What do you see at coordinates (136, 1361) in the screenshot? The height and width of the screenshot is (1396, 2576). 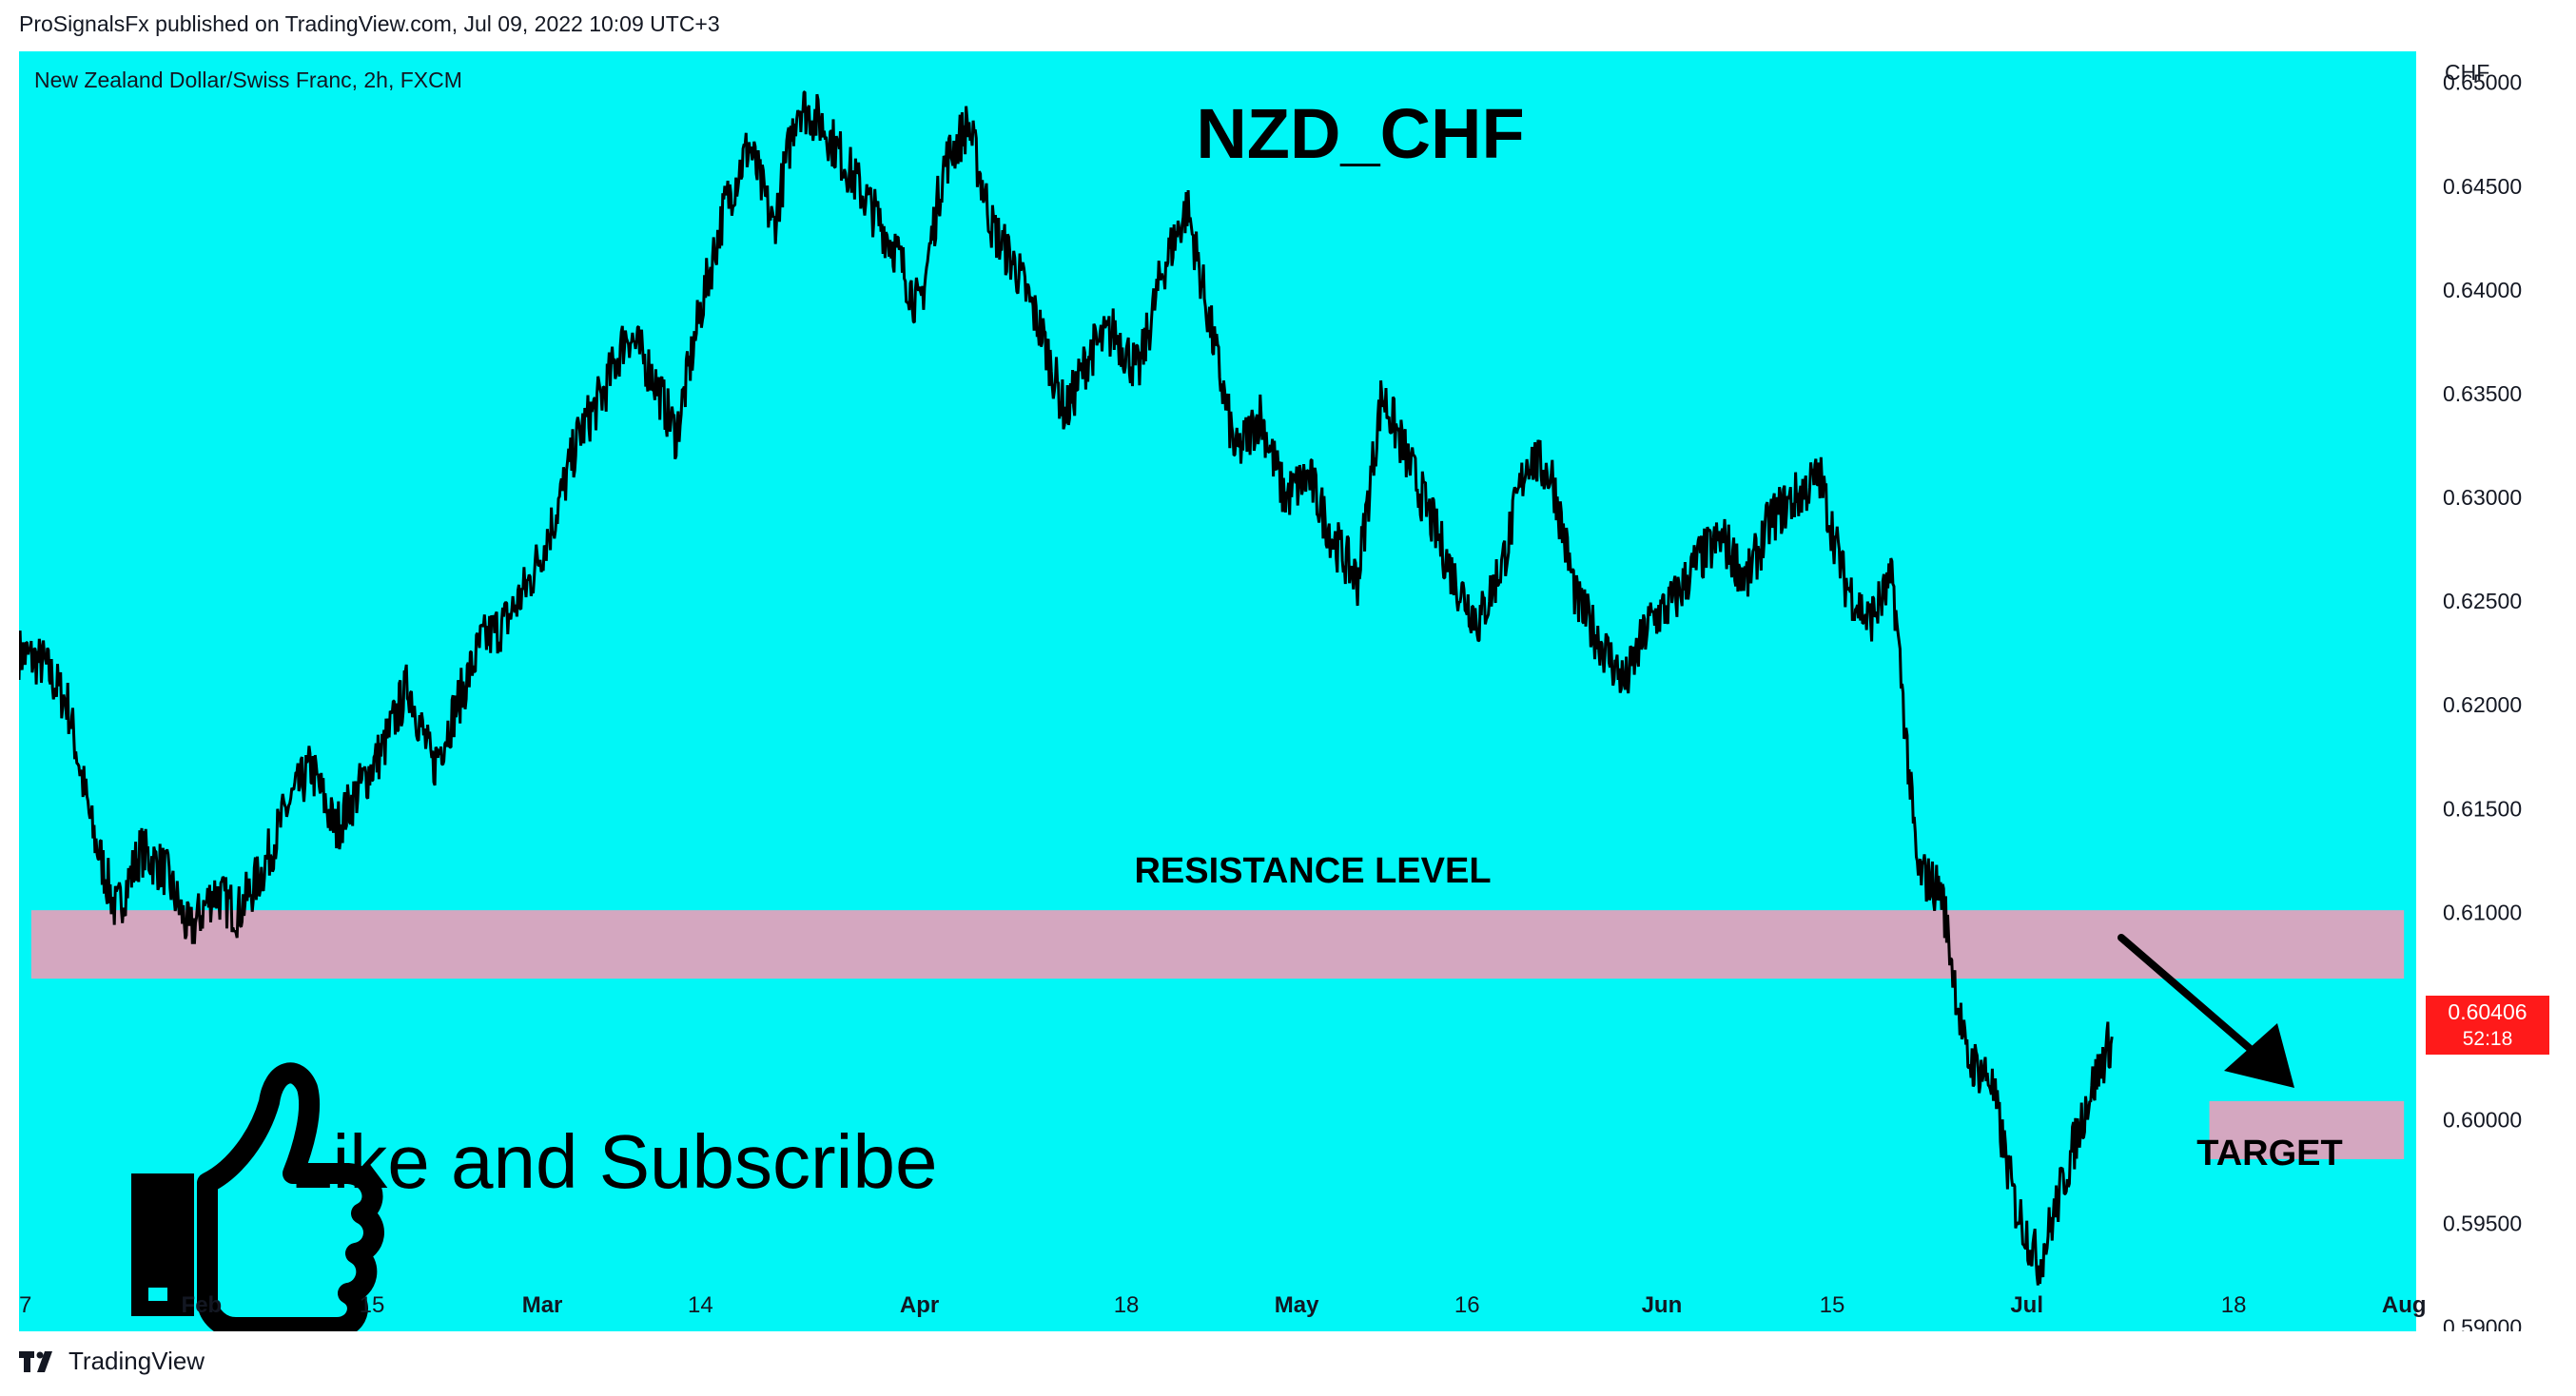 I see `footer-brand: TradingView` at bounding box center [136, 1361].